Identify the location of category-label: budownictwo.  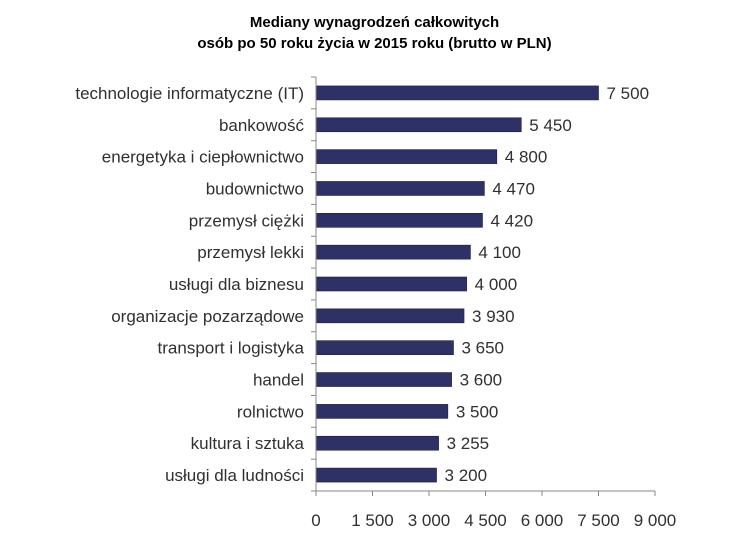
(255, 188).